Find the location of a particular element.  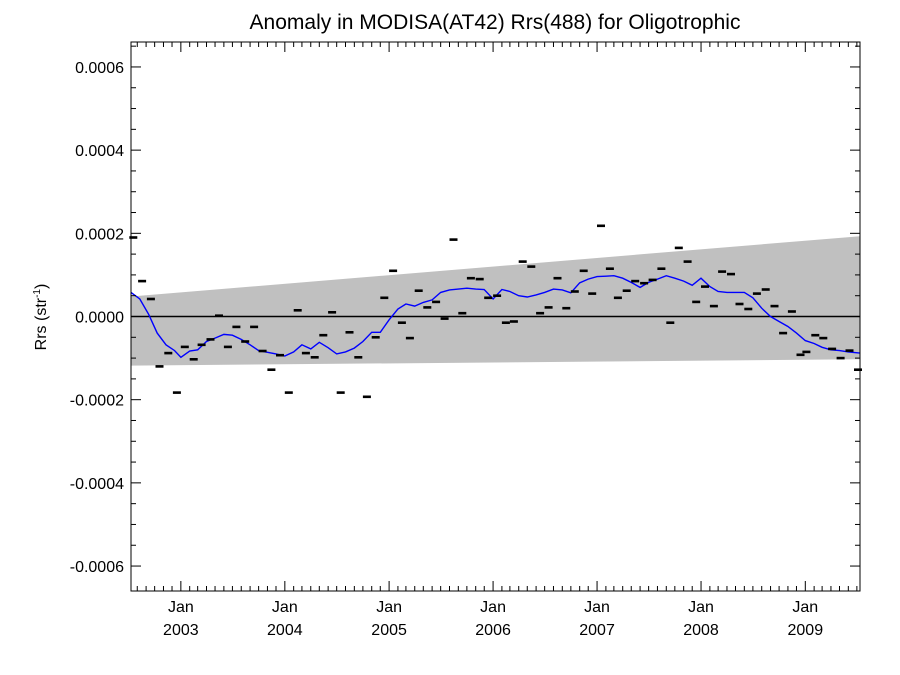

x-tick-label-year: 2003 is located at coordinates (181, 630).